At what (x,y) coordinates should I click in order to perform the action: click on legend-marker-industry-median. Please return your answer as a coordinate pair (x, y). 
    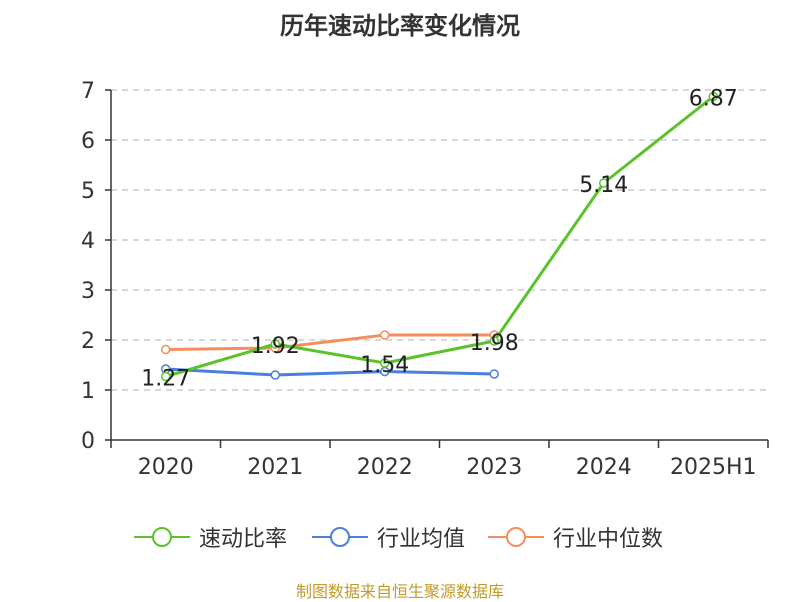
    Looking at the image, I should click on (516, 537).